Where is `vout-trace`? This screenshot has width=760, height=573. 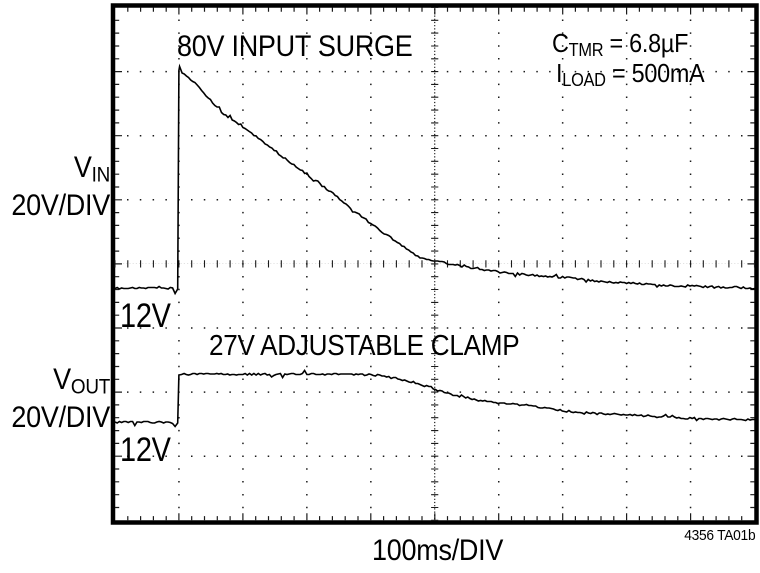 vout-trace is located at coordinates (435, 398).